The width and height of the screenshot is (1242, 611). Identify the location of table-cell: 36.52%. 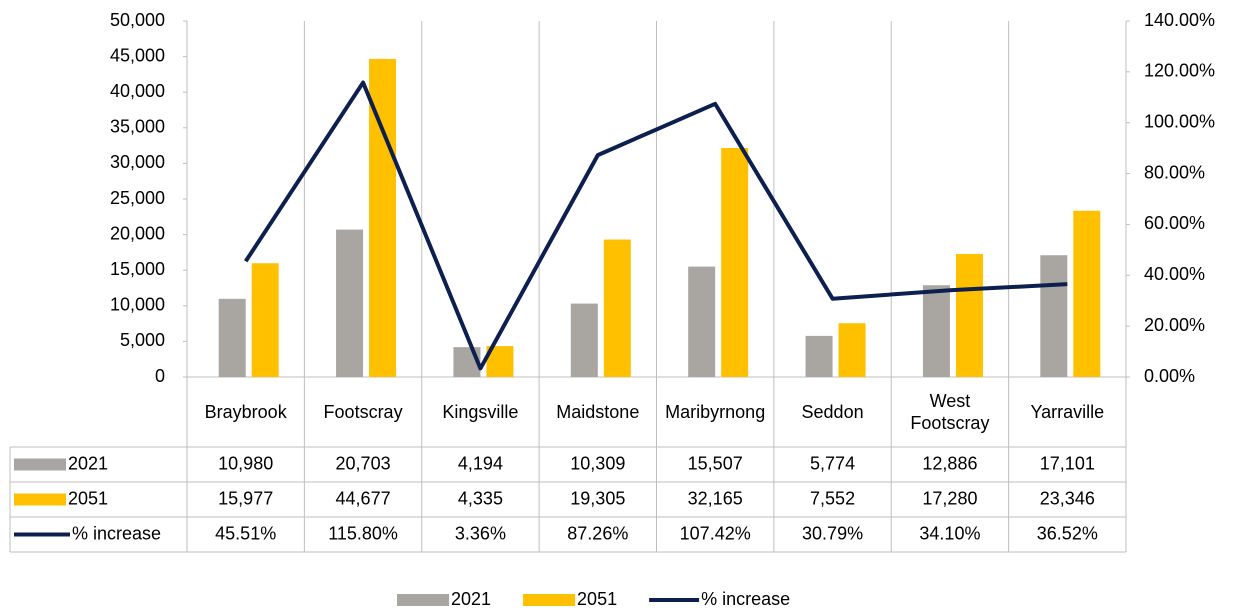
(1067, 533).